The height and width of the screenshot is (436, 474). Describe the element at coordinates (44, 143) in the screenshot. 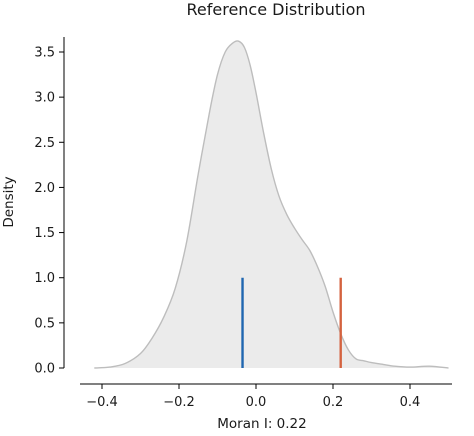

I see `y-tick-label: 2.5` at that location.